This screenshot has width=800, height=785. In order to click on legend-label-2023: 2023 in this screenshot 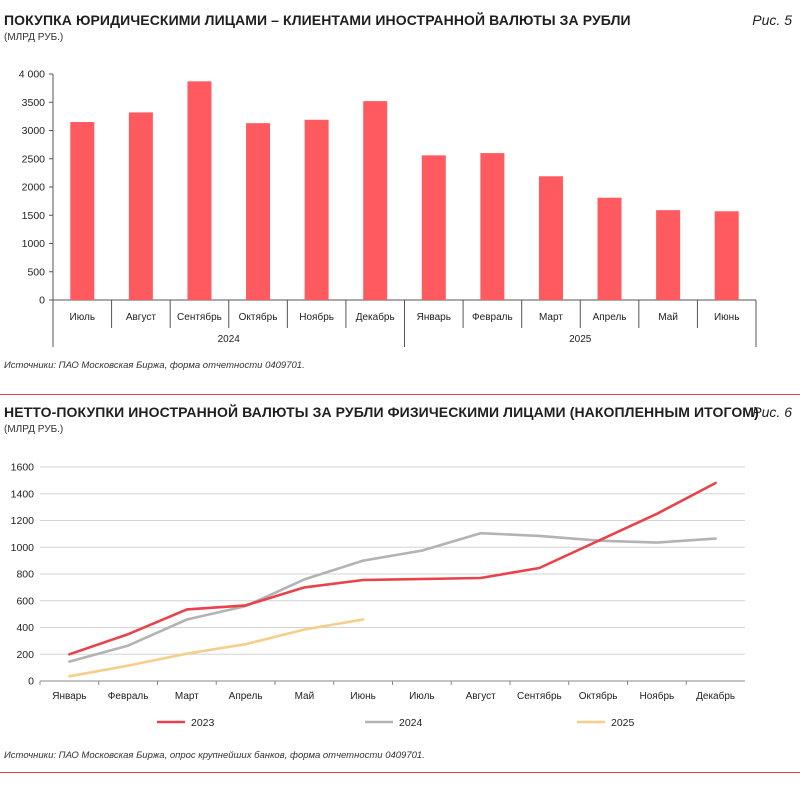, I will do `click(203, 723)`.